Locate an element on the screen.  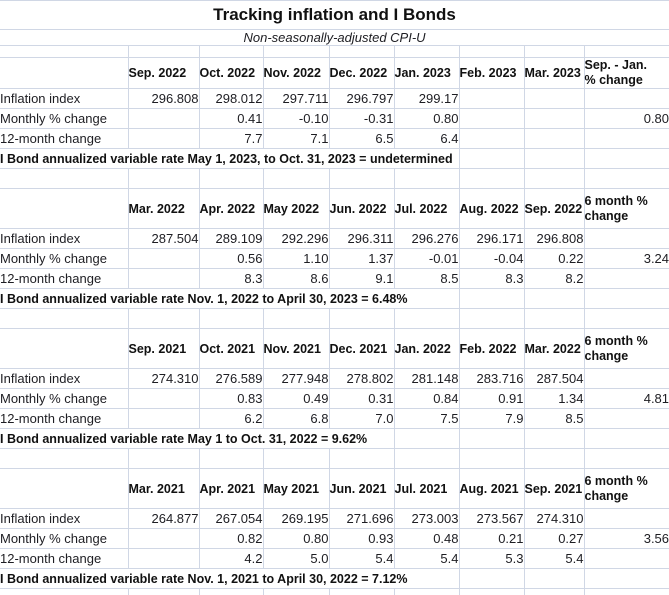
month-header: Mar. 2022 is located at coordinates (554, 348).